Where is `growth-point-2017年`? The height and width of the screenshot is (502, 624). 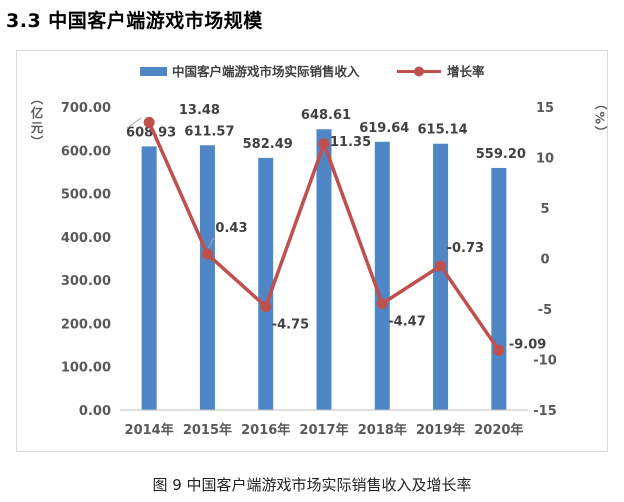 growth-point-2017年 is located at coordinates (324, 144).